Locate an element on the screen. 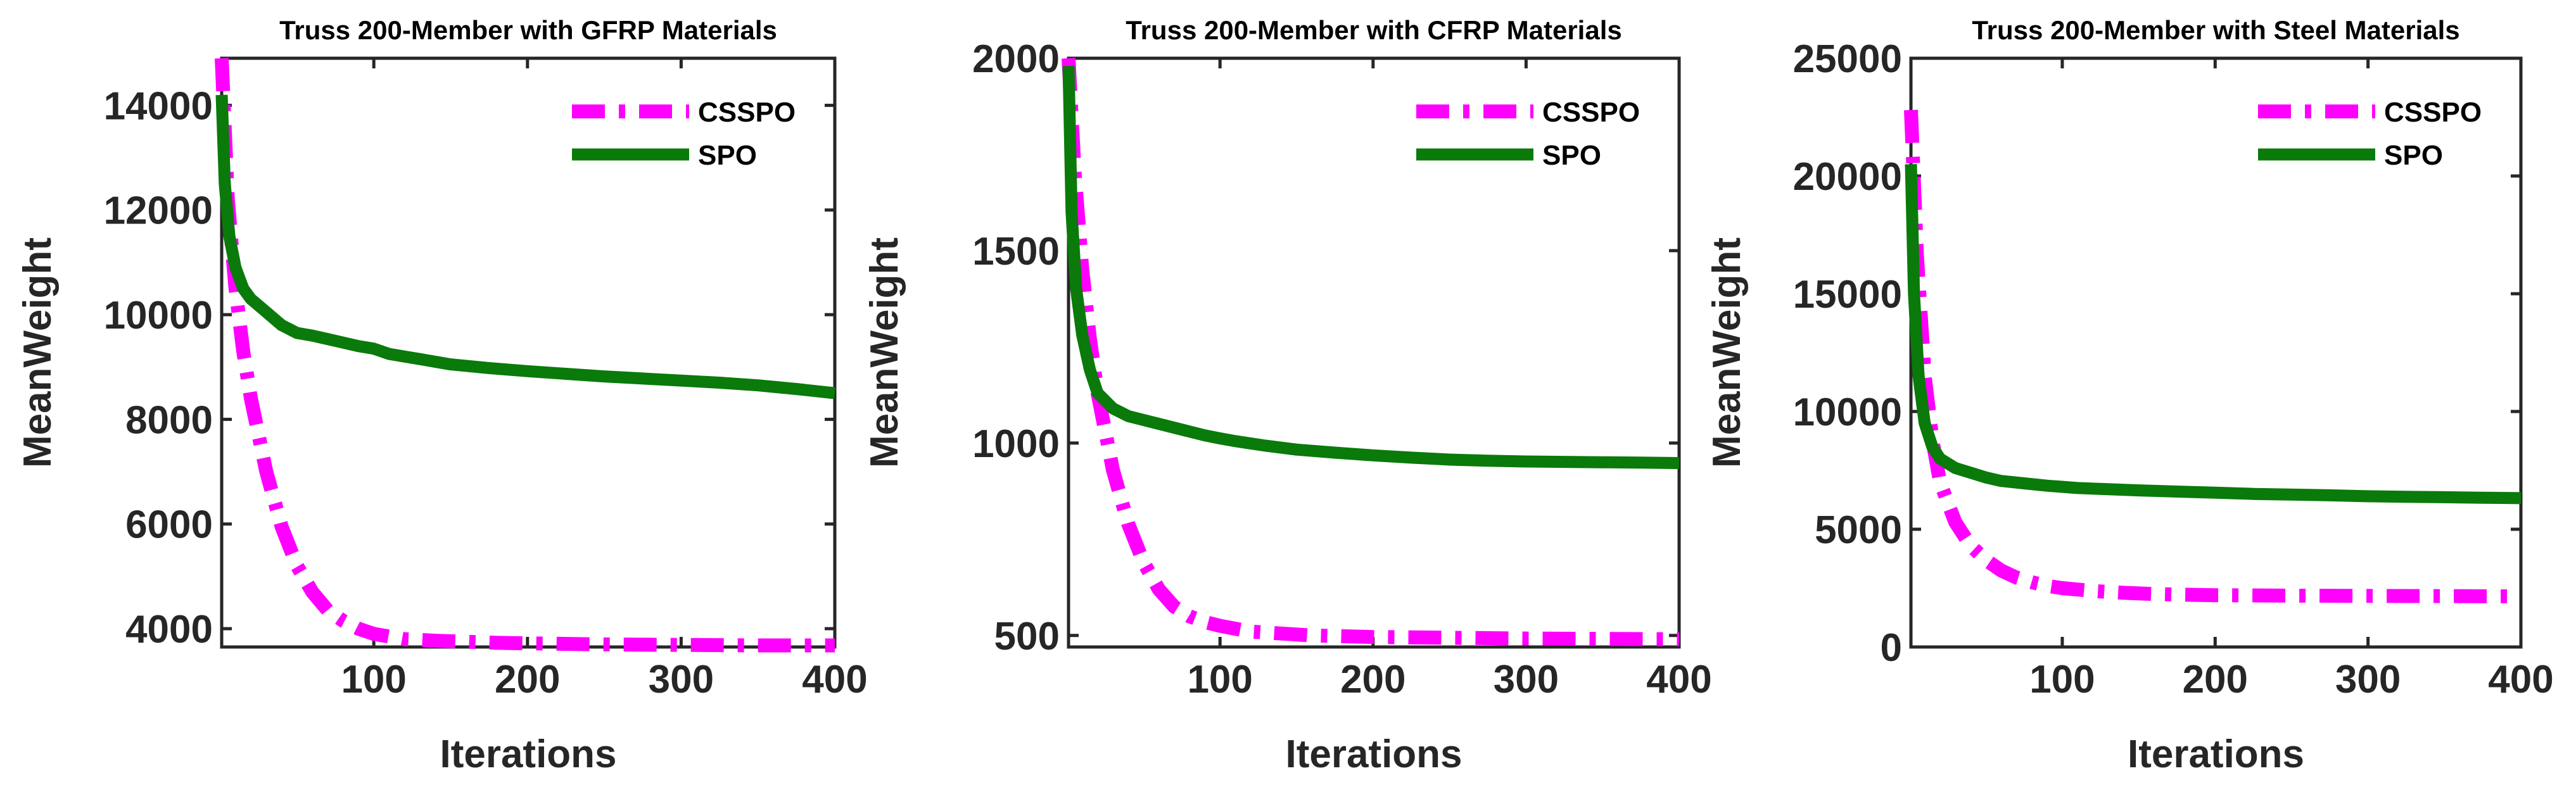  y-tick-label: 8000 is located at coordinates (169, 420).